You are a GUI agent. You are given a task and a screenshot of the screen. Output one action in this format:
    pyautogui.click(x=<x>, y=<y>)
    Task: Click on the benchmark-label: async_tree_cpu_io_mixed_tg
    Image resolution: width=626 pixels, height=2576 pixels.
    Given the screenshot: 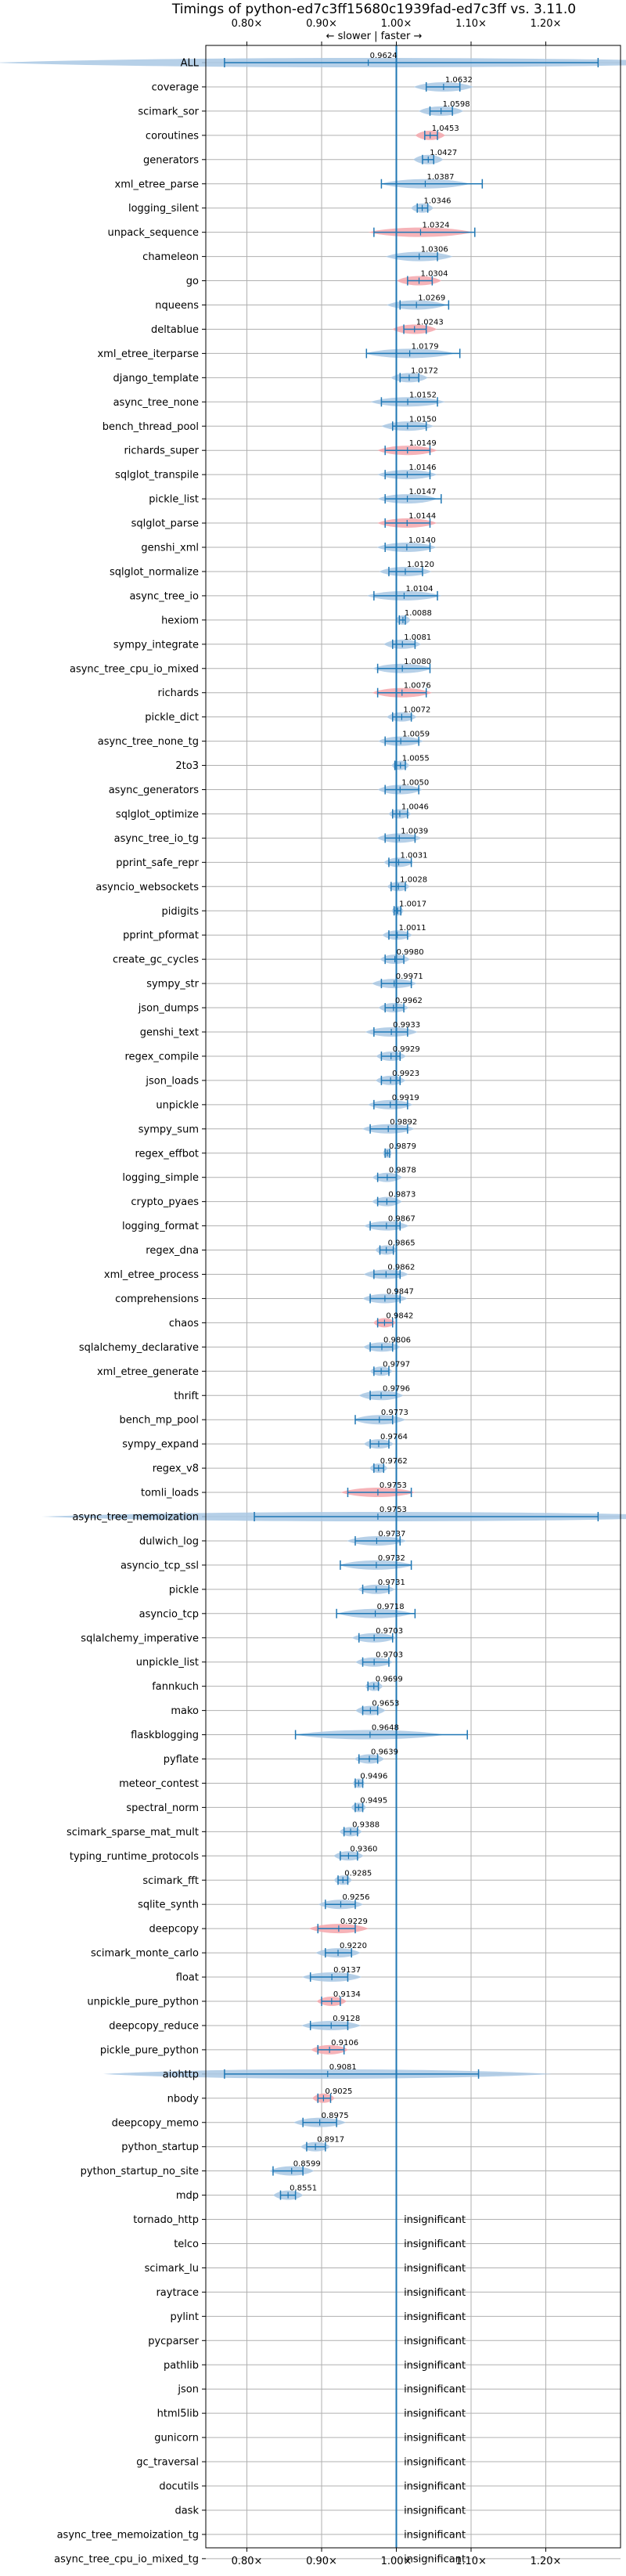 What is the action you would take?
    pyautogui.click(x=126, y=2559)
    